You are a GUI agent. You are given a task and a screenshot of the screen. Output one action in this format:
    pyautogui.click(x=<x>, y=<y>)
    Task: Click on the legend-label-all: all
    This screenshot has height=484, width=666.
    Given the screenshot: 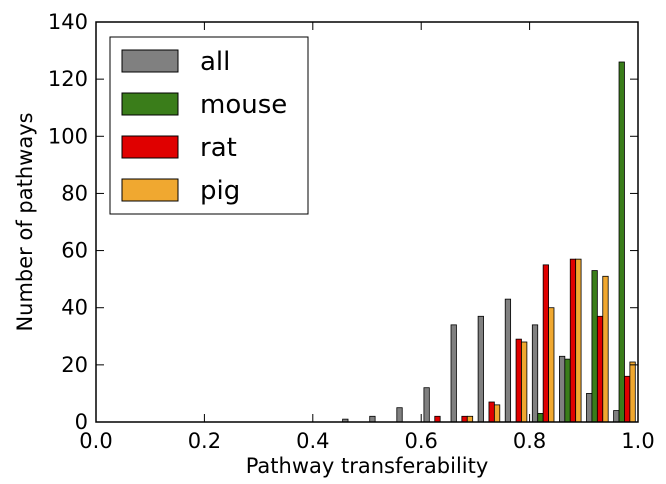 What is the action you would take?
    pyautogui.click(x=215, y=62)
    